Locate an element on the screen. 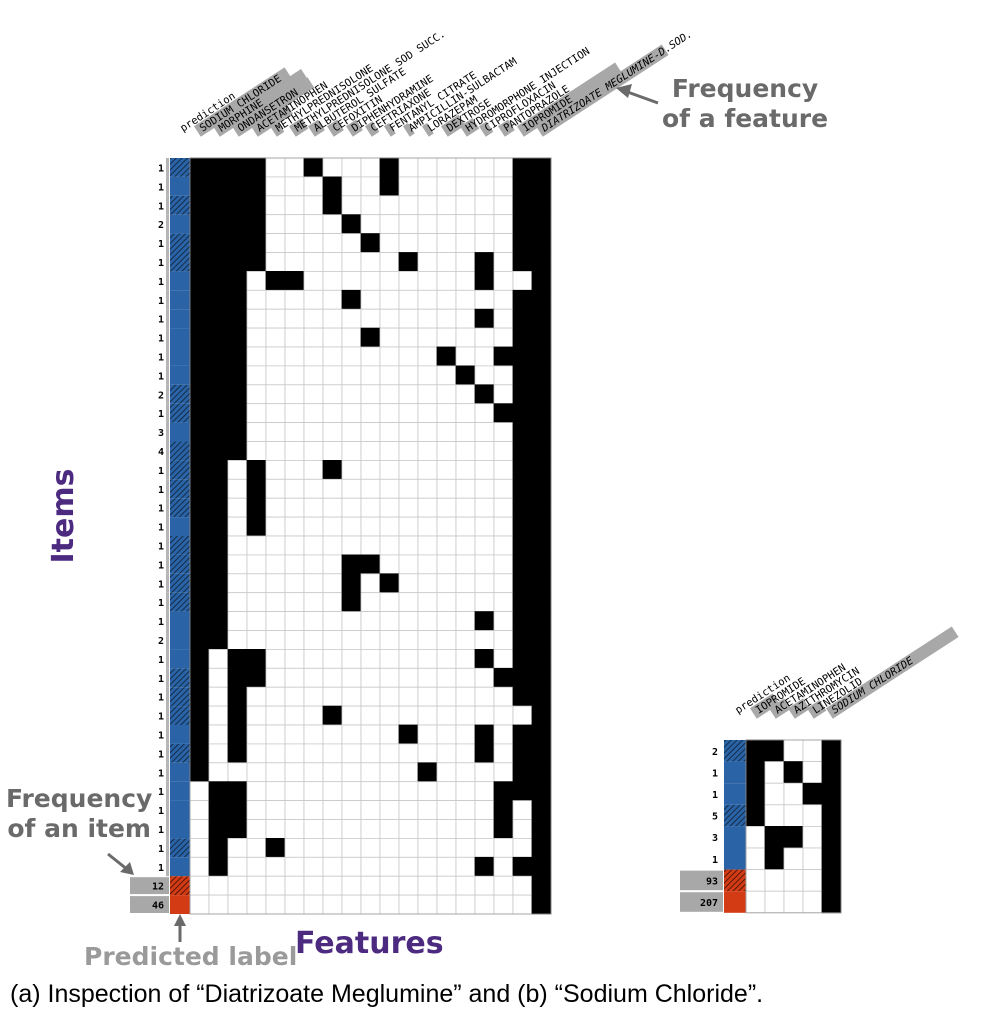 The height and width of the screenshot is (1021, 1004). items-axis-label: Items is located at coordinates (63, 516).